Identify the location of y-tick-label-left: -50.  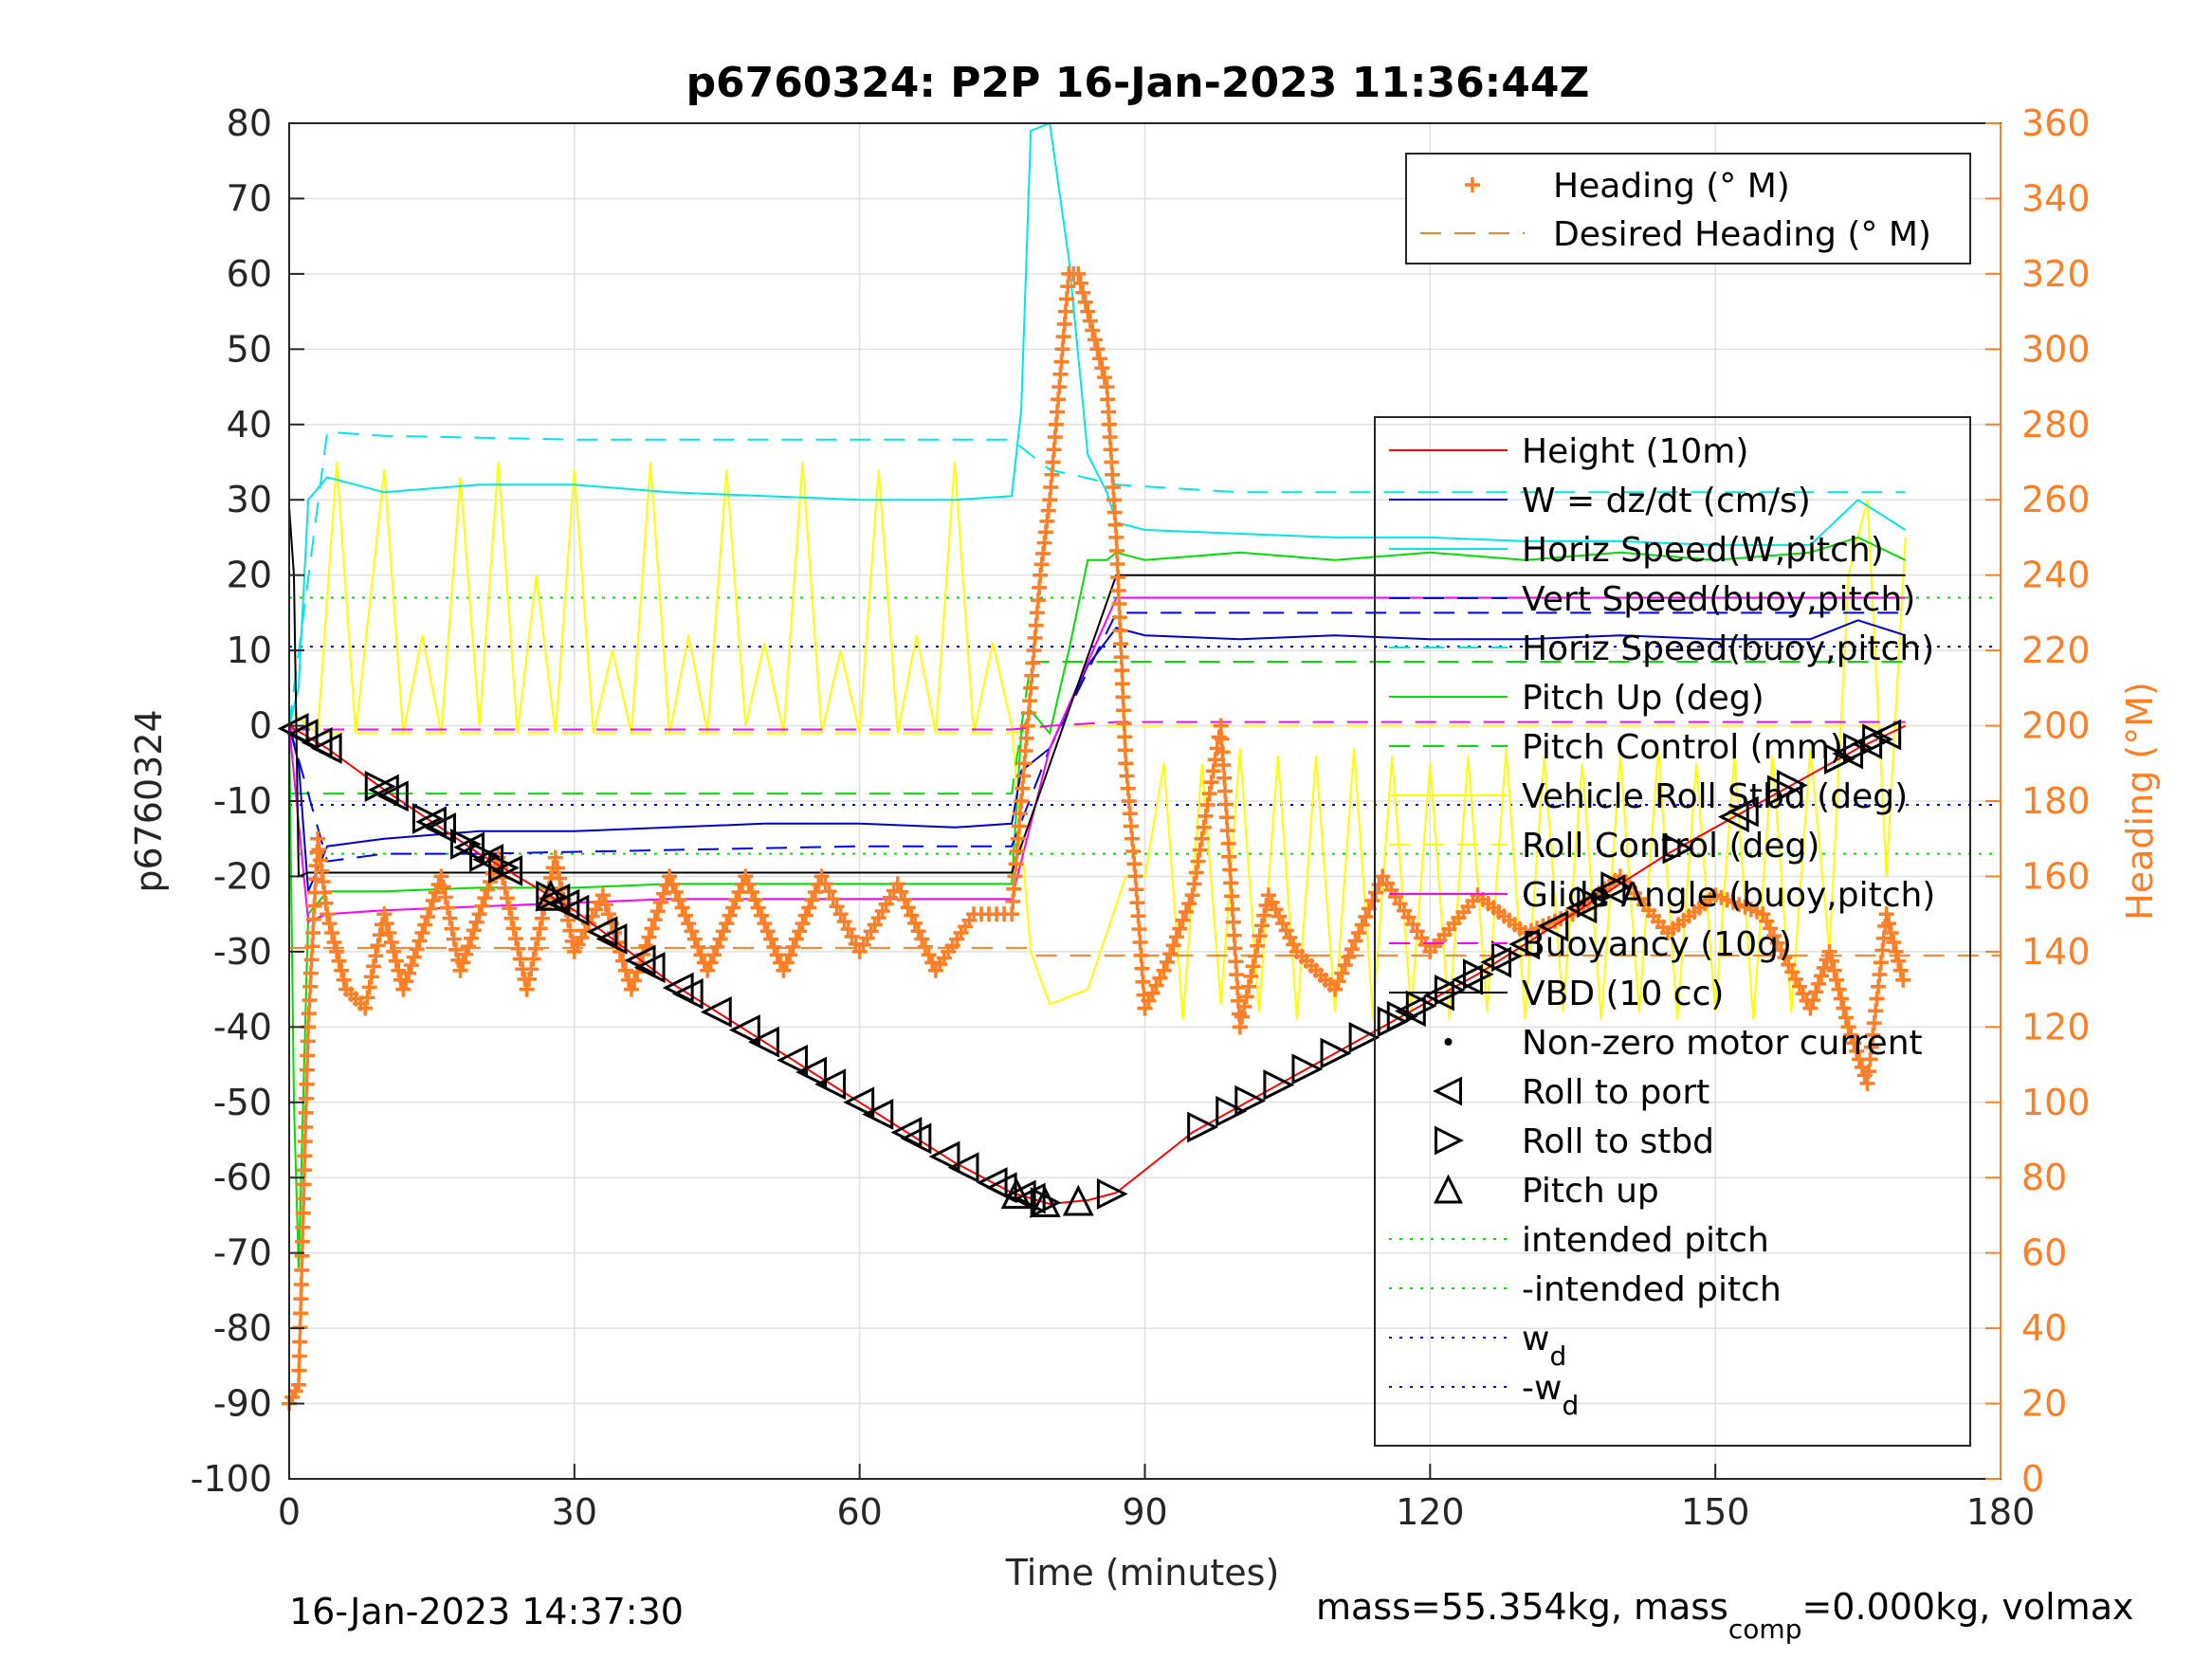
(242, 1102).